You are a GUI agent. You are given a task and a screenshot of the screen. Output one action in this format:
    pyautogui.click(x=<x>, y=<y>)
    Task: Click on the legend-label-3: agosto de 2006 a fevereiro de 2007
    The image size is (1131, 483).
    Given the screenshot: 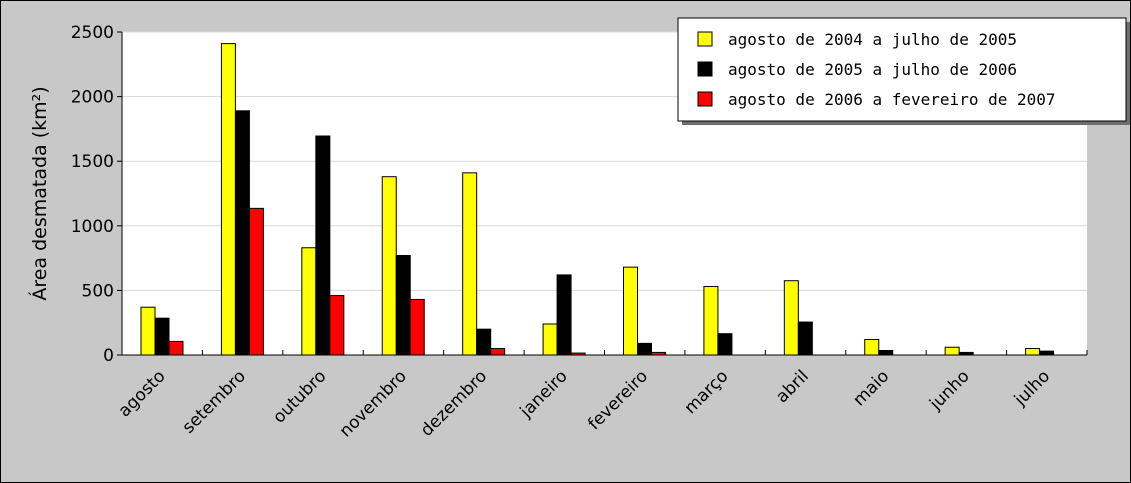 What is the action you would take?
    pyautogui.click(x=892, y=99)
    